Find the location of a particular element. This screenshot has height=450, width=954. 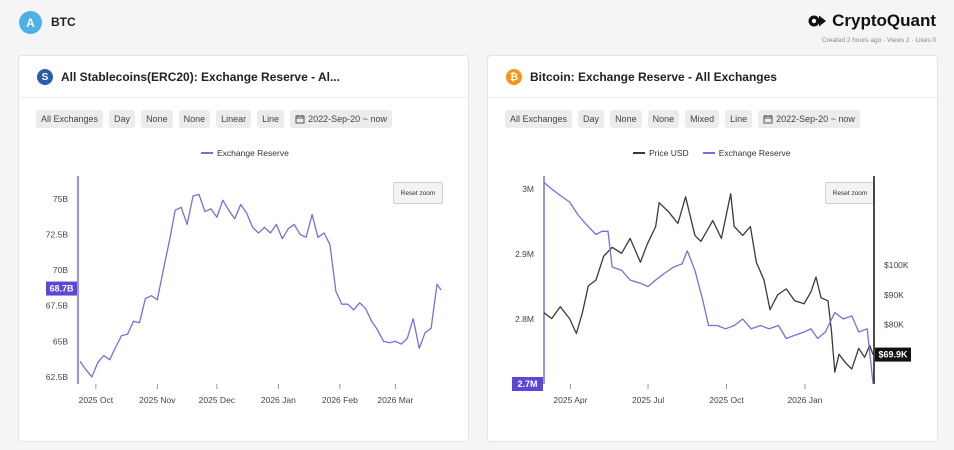

scale-selector: Mixed is located at coordinates (702, 119).